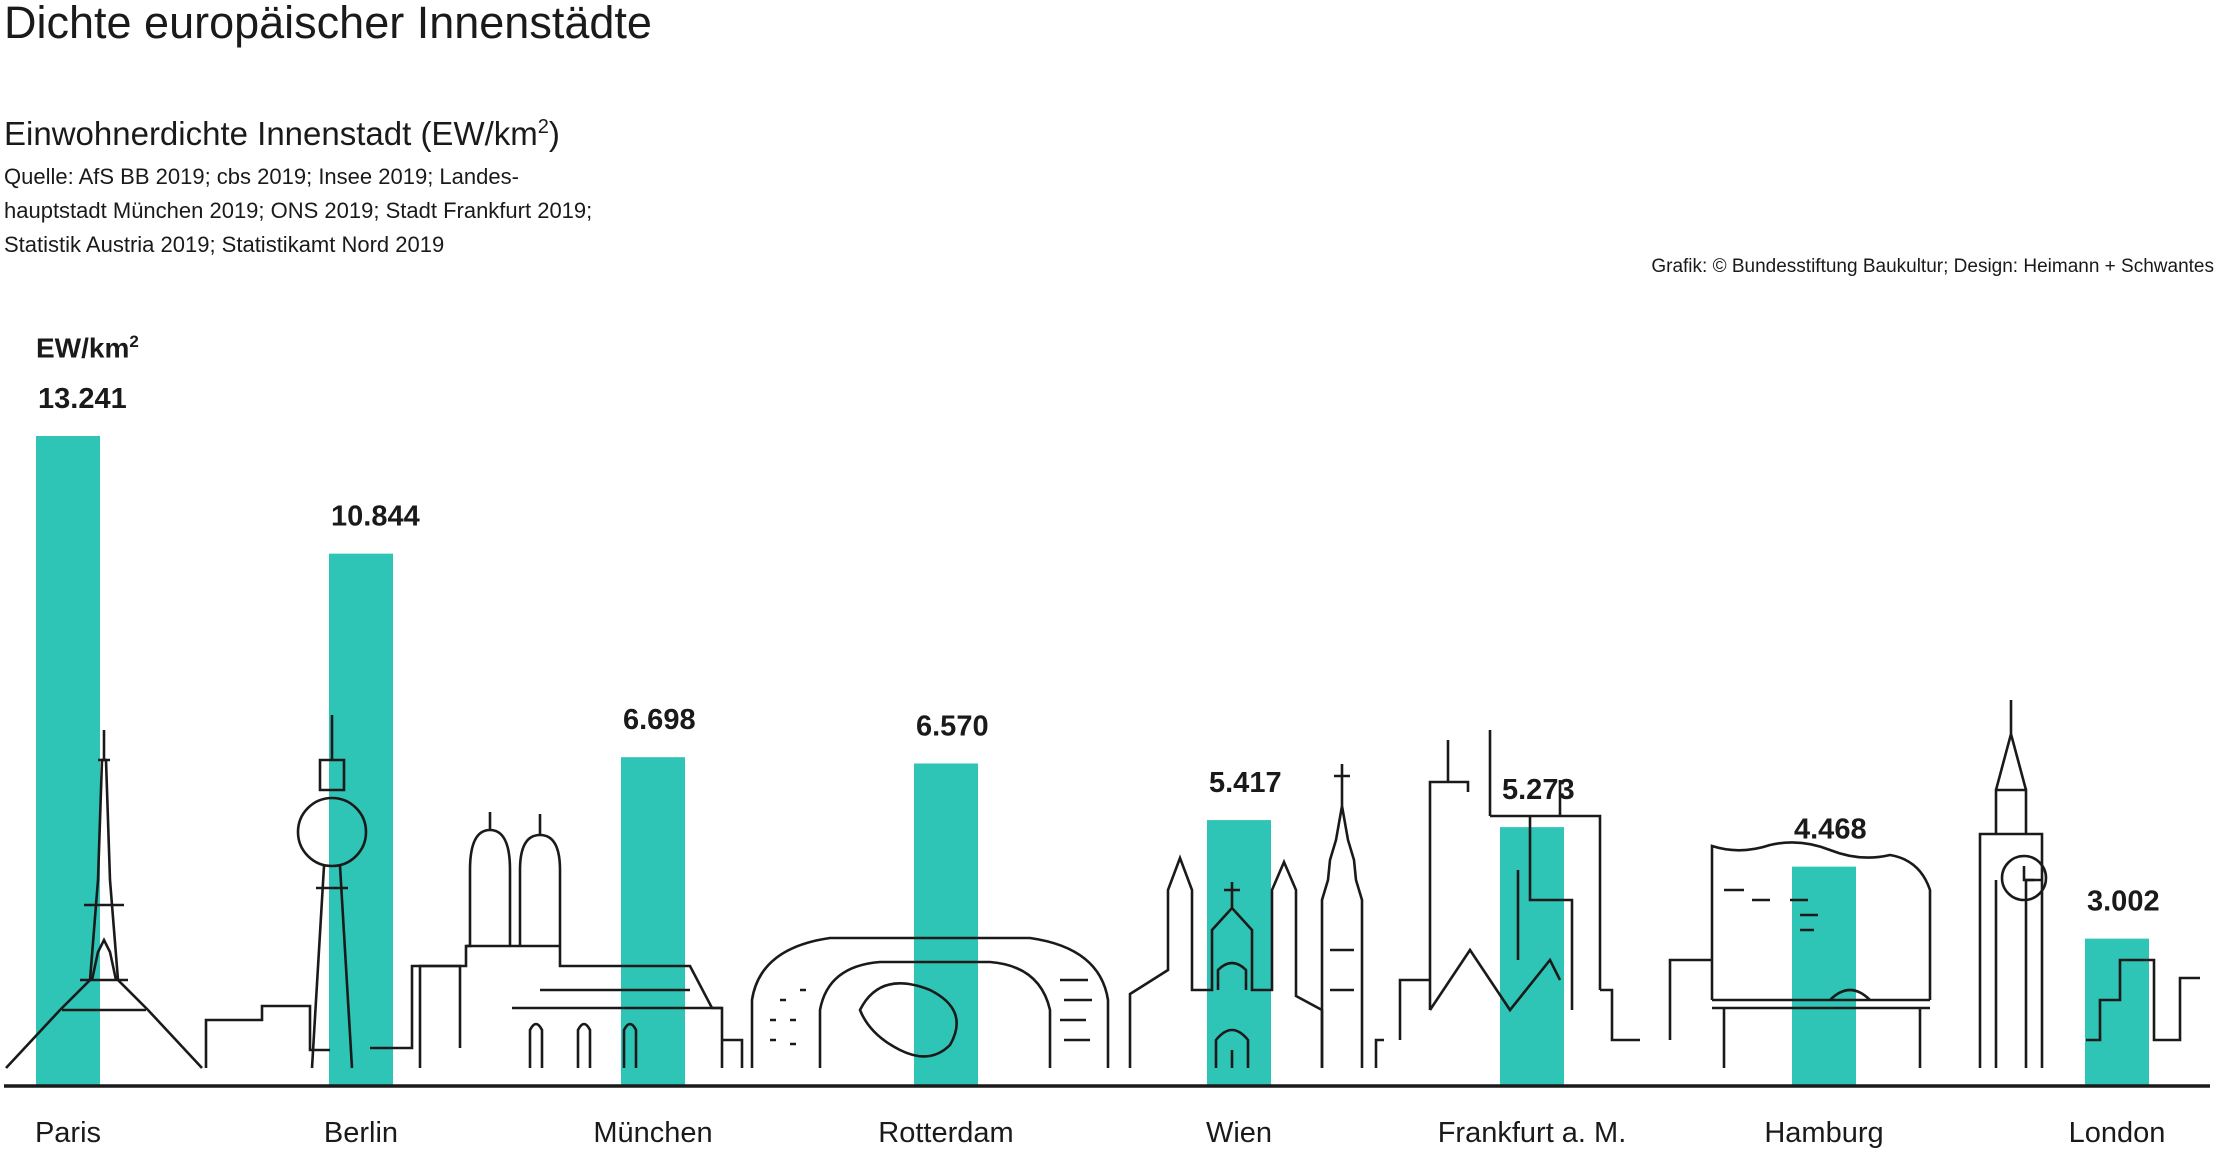 Image resolution: width=2214 pixels, height=1154 pixels. I want to click on chart-subtitle: Einwohnerdichte Innenstadt (EW/km2), so click(282, 130).